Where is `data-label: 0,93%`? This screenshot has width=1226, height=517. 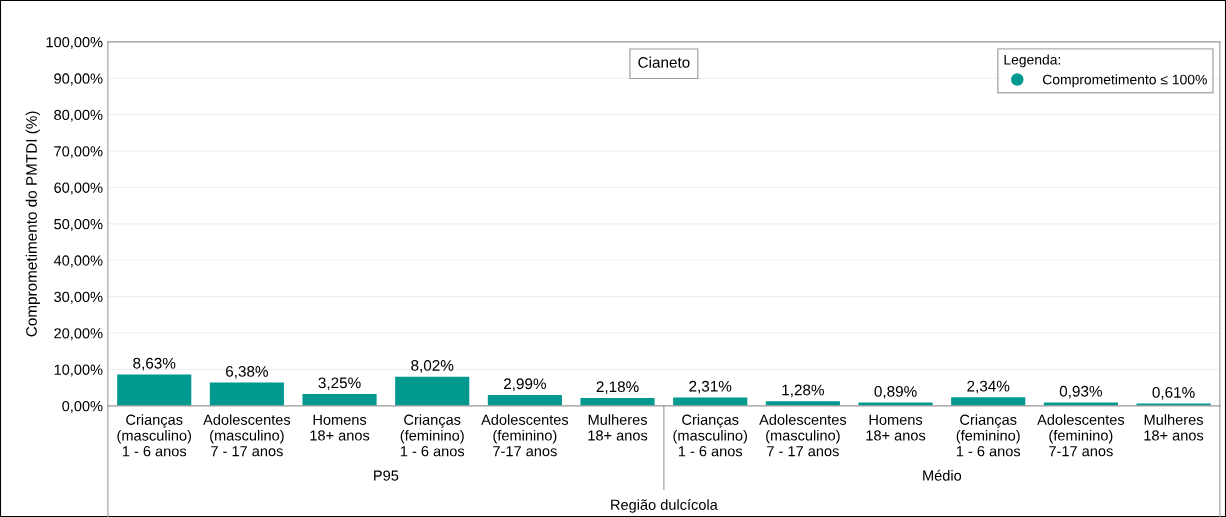 data-label: 0,93% is located at coordinates (1080, 392).